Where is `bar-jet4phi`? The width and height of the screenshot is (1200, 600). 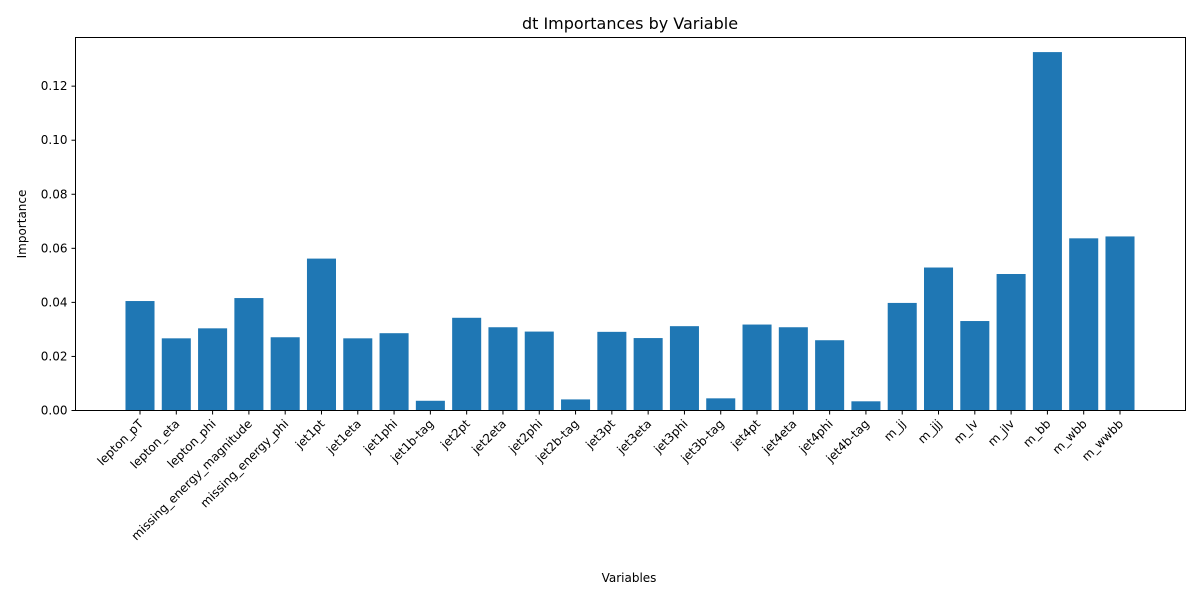
bar-jet4phi is located at coordinates (830, 375).